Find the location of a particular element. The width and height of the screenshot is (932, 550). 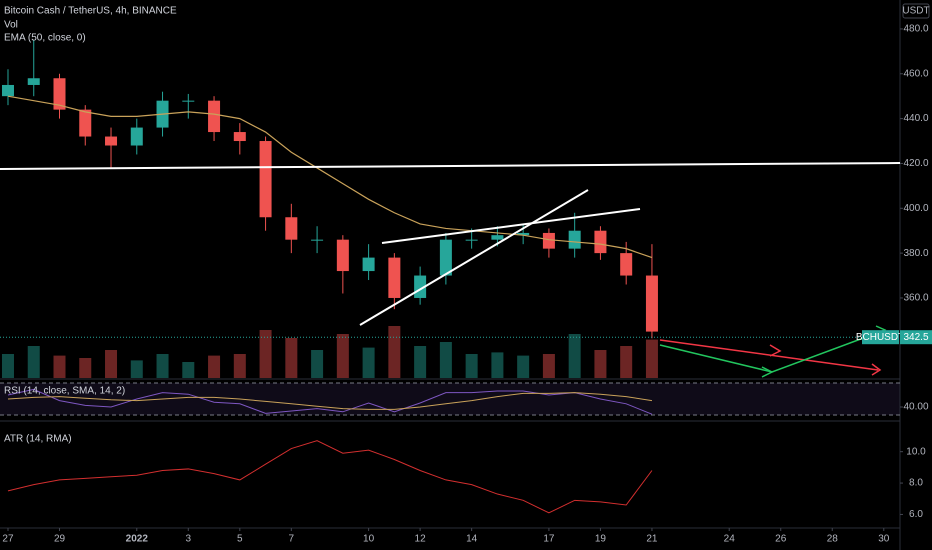

projection-arrow is located at coordinates (769, 355).